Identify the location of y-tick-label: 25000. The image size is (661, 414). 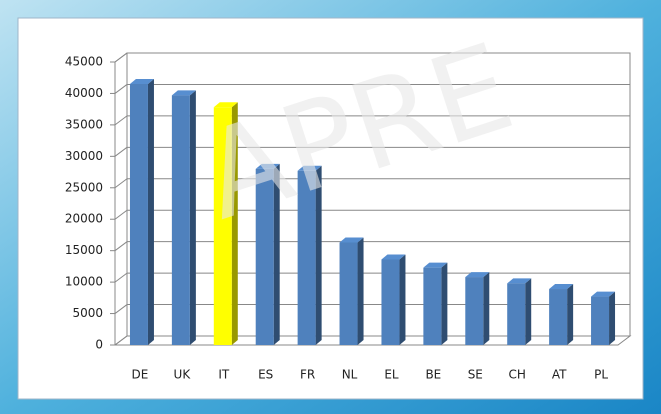
(84, 187).